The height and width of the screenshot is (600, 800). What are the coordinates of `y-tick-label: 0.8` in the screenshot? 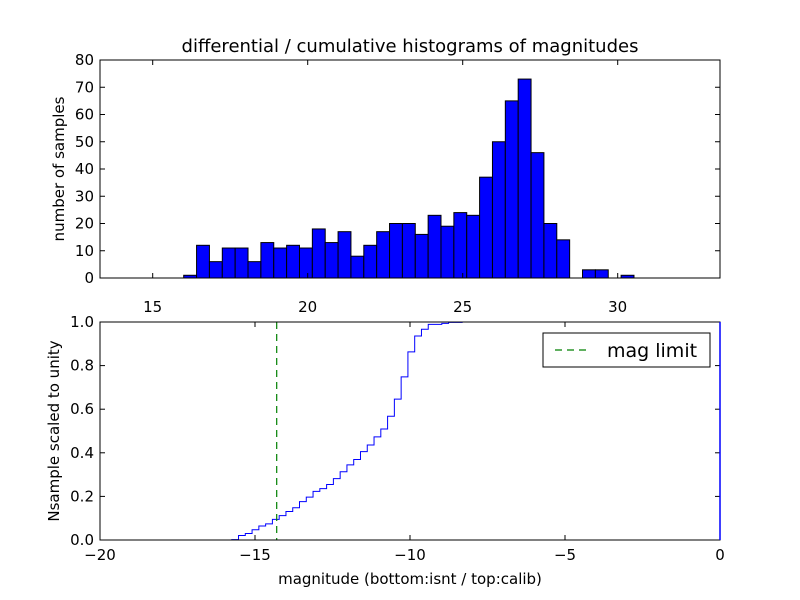 It's located at (82, 366).